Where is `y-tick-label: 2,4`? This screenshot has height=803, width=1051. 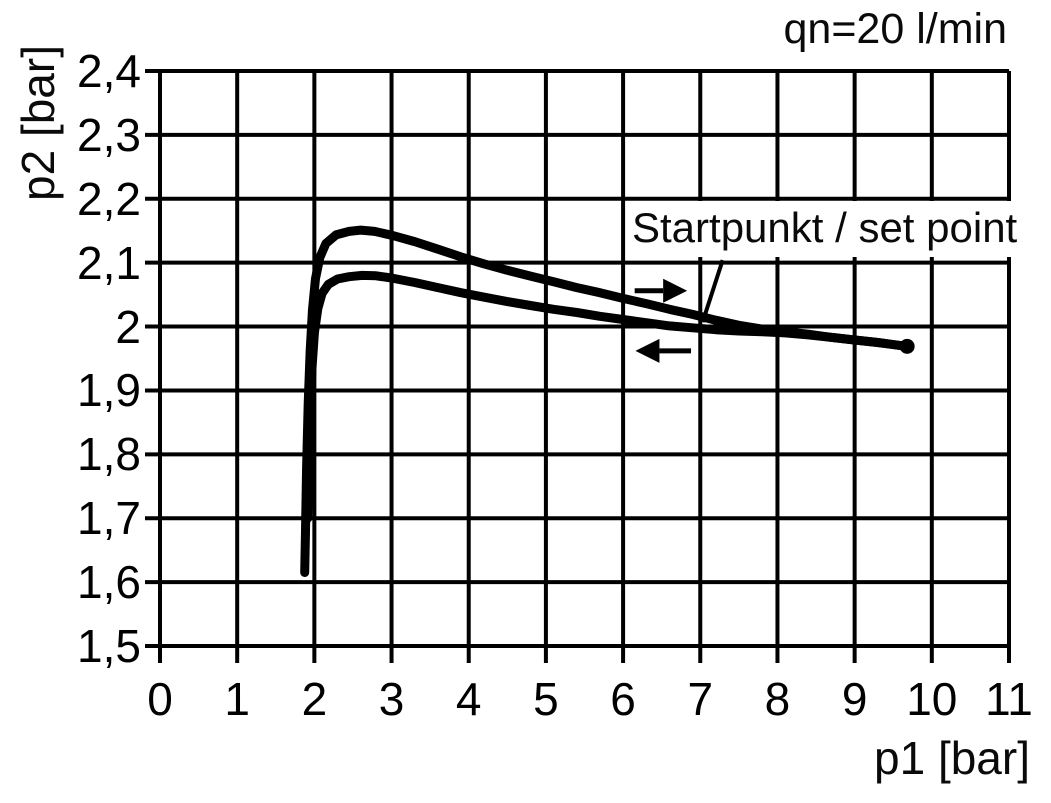 y-tick-label: 2,4 is located at coordinates (109, 71).